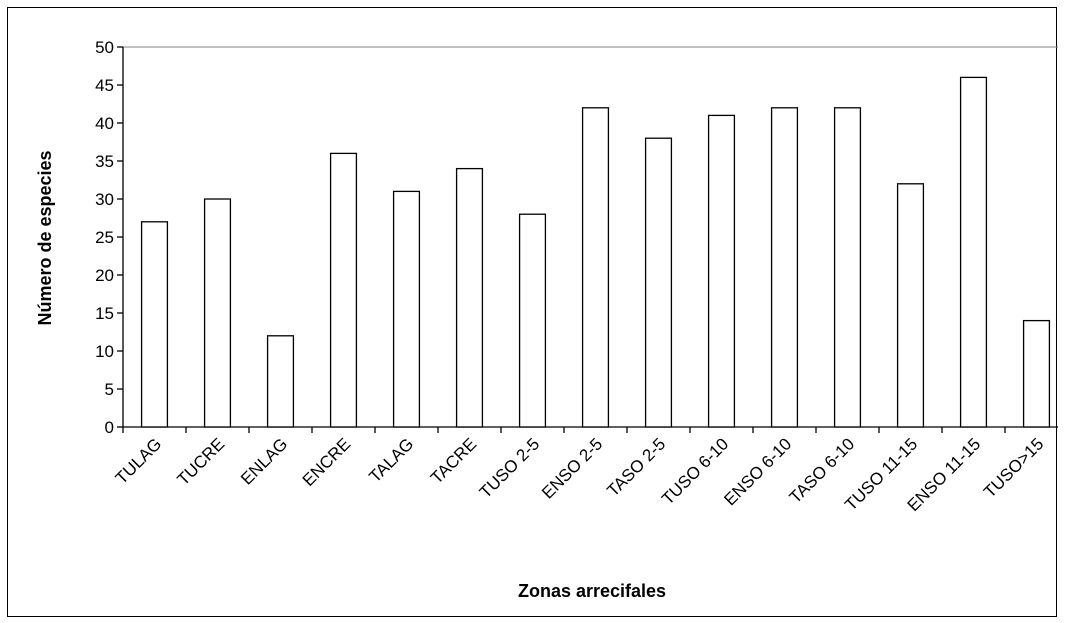  I want to click on x-tick-label: ENSO 2-5, so click(572, 468).